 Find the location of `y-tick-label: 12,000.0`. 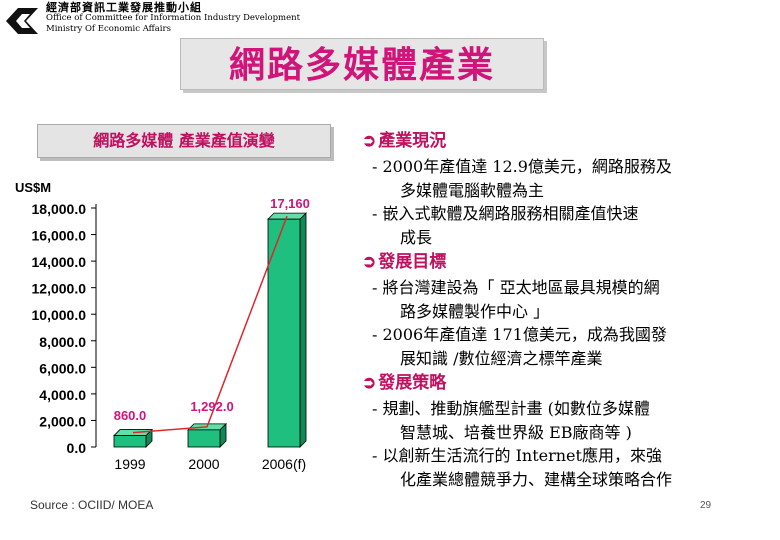

y-tick-label: 12,000.0 is located at coordinates (59, 289).